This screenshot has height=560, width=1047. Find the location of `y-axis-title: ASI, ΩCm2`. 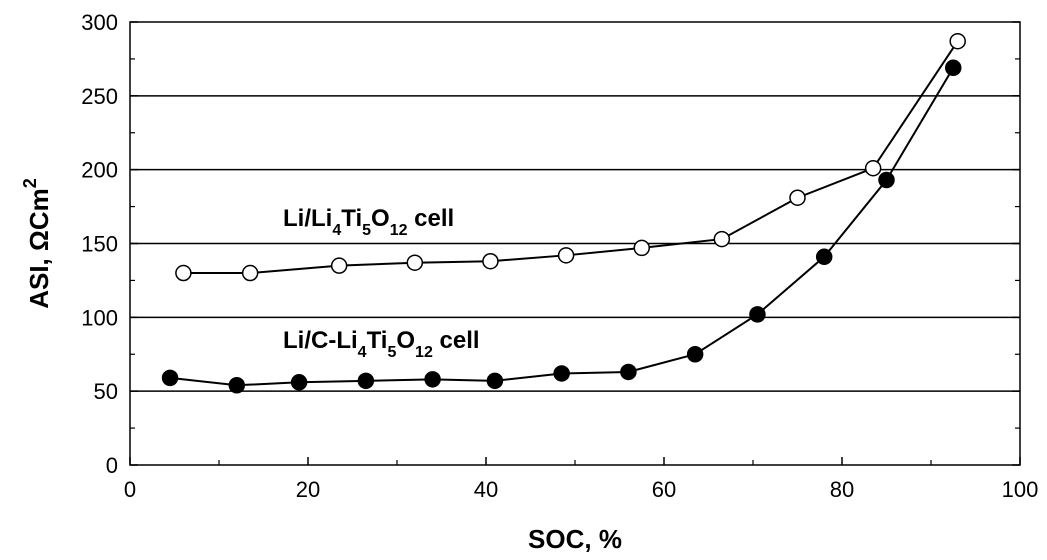

y-axis-title: ASI, ΩCm2 is located at coordinates (37, 243).